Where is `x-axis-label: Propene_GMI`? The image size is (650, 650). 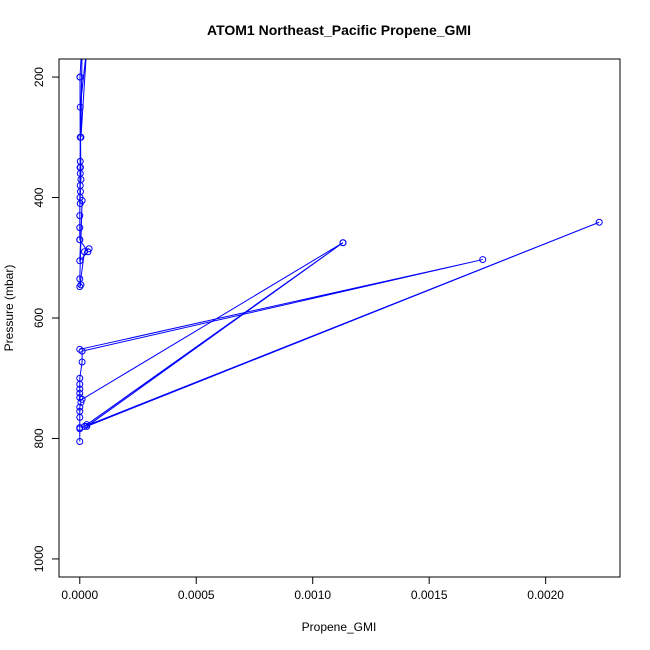 x-axis-label: Propene_GMI is located at coordinates (339, 627).